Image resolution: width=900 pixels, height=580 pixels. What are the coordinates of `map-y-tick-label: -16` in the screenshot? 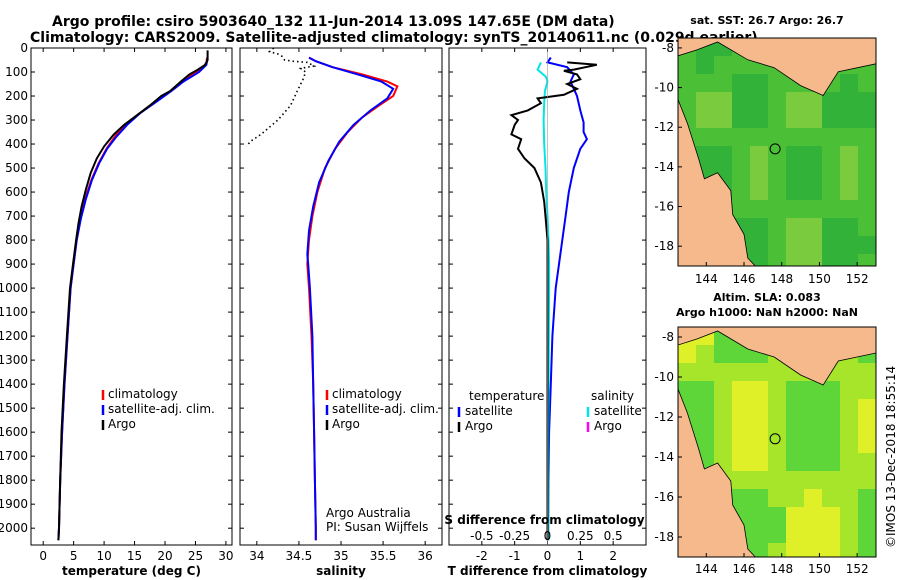 It's located at (664, 497).